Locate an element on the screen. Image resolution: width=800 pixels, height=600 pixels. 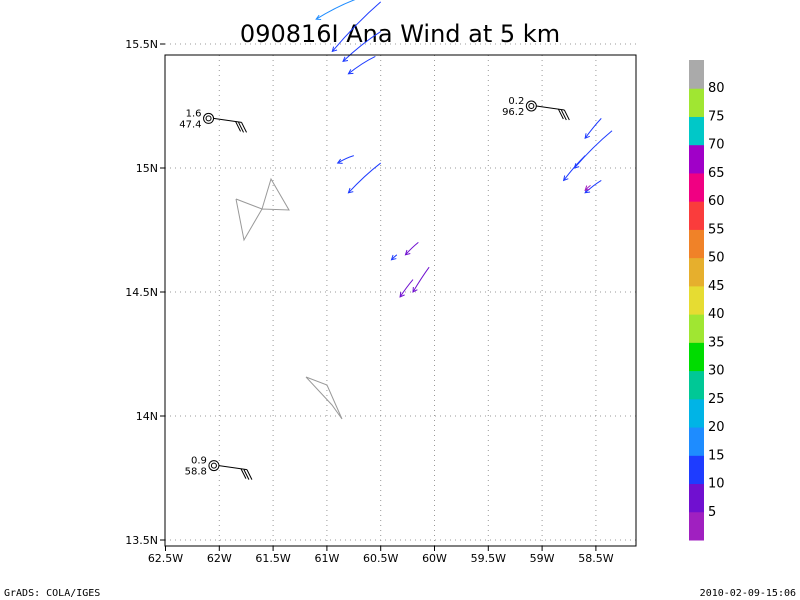
x-tick-label: 62.5W is located at coordinates (165, 558).